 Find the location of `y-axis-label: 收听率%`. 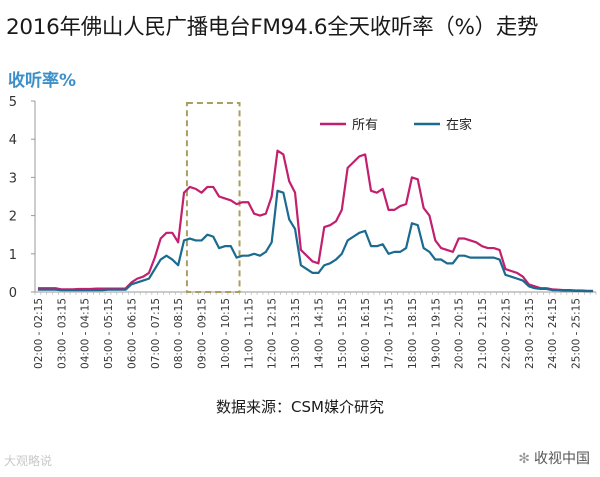

y-axis-label: 收听率% is located at coordinates (42, 81).